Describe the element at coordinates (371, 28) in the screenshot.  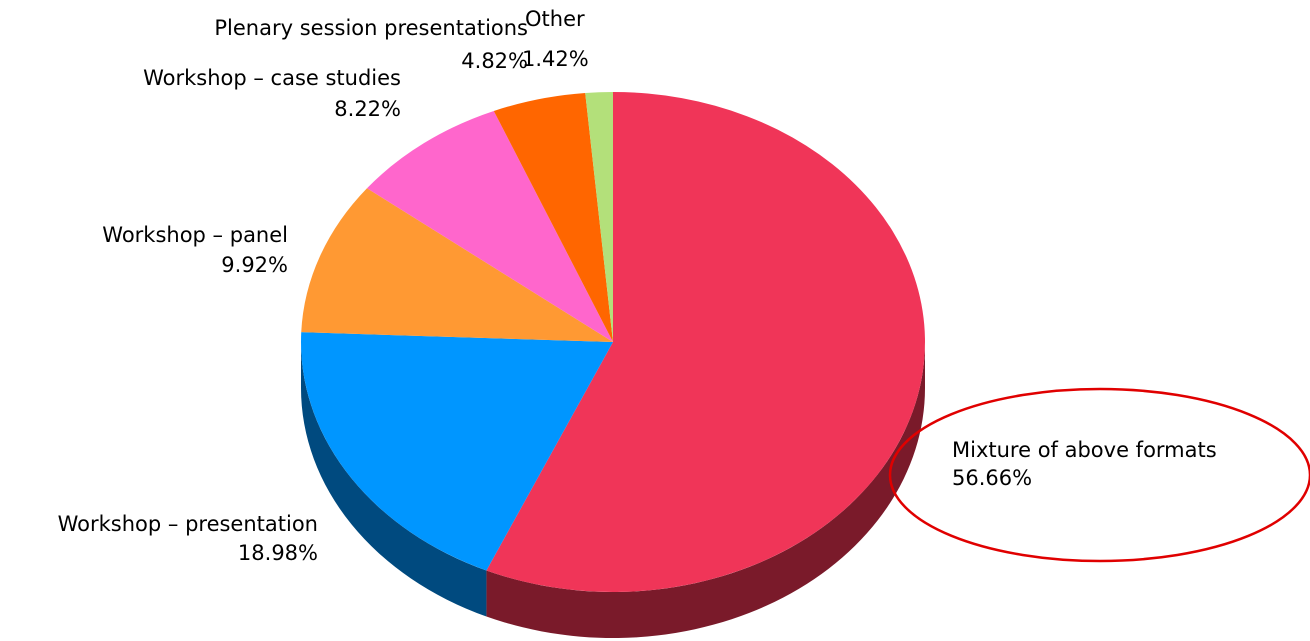
I see `label-plenary-name: Plenary session presentations` at that location.